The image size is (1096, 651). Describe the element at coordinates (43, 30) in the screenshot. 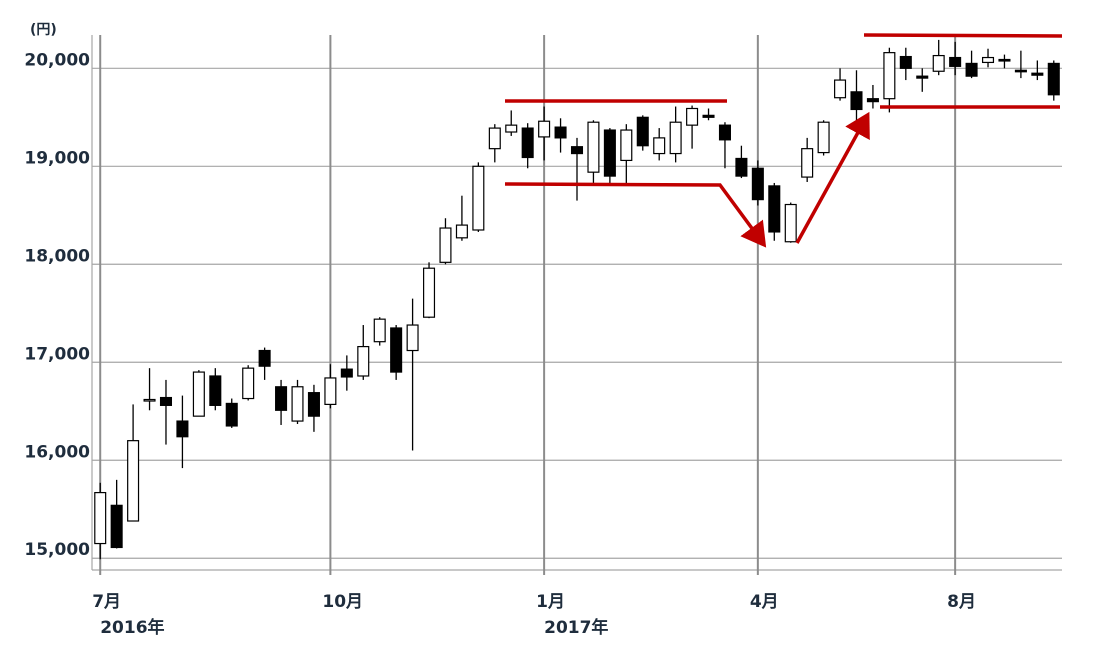

I see `y-axis-unit: (円)` at that location.